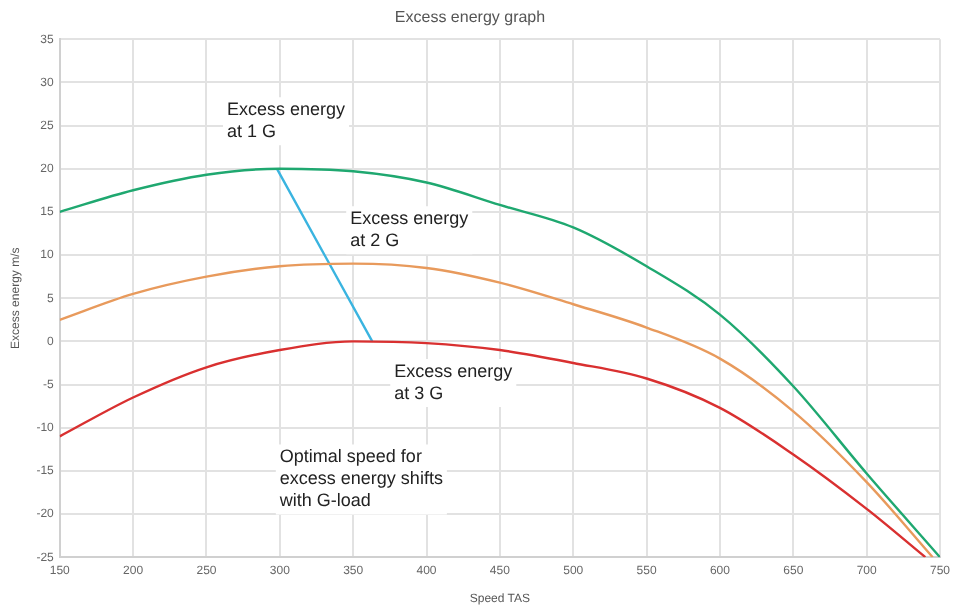 This screenshot has height=614, width=960. I want to click on annotation: Excess energy at 1 G, so click(286, 120).